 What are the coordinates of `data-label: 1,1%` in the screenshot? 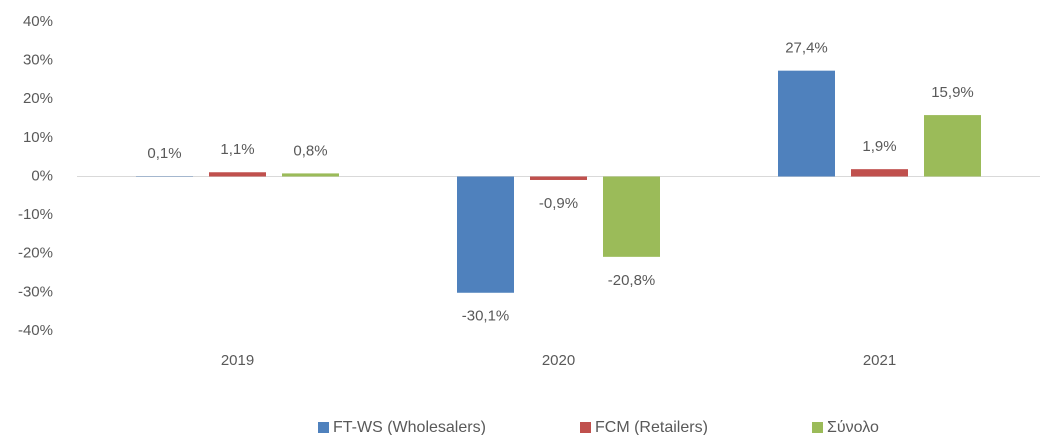 It's located at (237, 149).